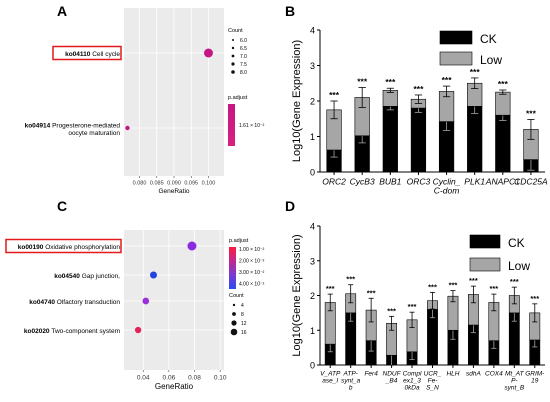 Image resolution: width=550 pixels, height=402 pixels. I want to click on y-tick-label: 2, so click(312, 102).